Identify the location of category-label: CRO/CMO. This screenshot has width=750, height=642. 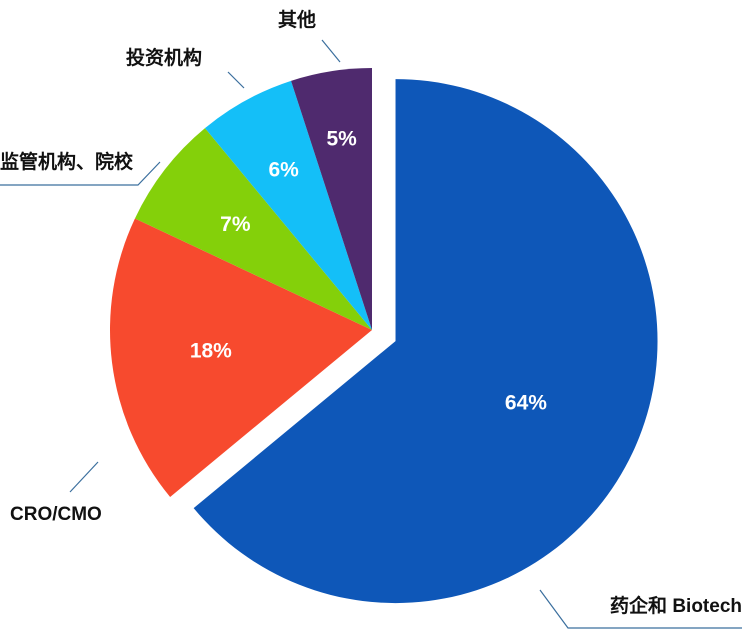
(56, 514).